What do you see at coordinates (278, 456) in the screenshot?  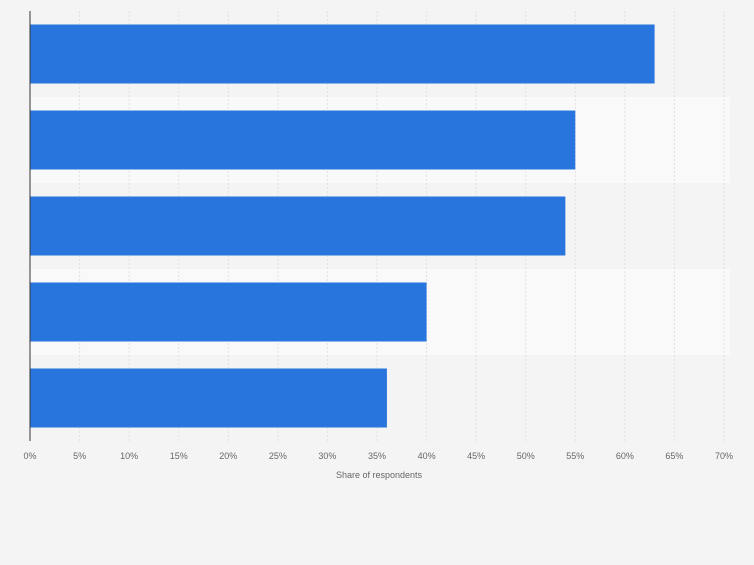 I see `x-tick-label: 25%` at bounding box center [278, 456].